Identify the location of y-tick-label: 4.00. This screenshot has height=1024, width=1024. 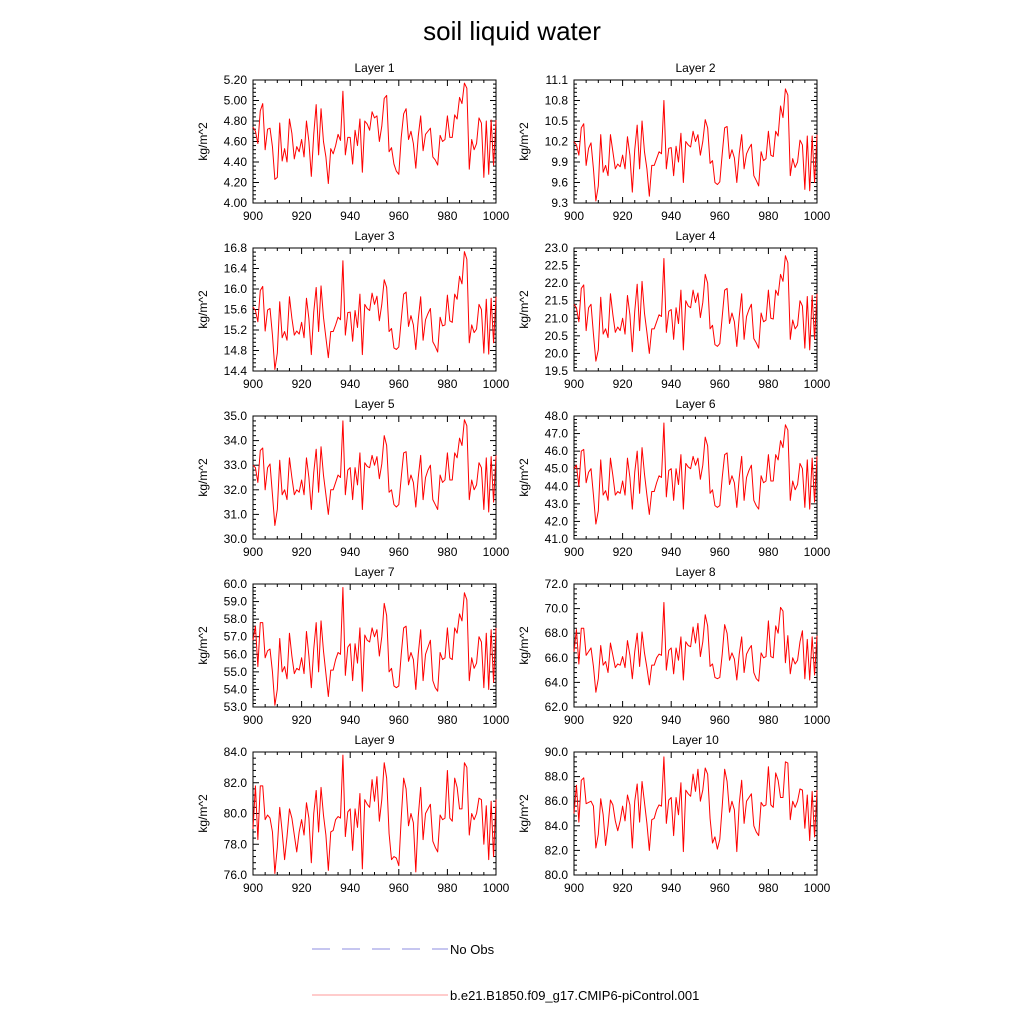
(236, 203).